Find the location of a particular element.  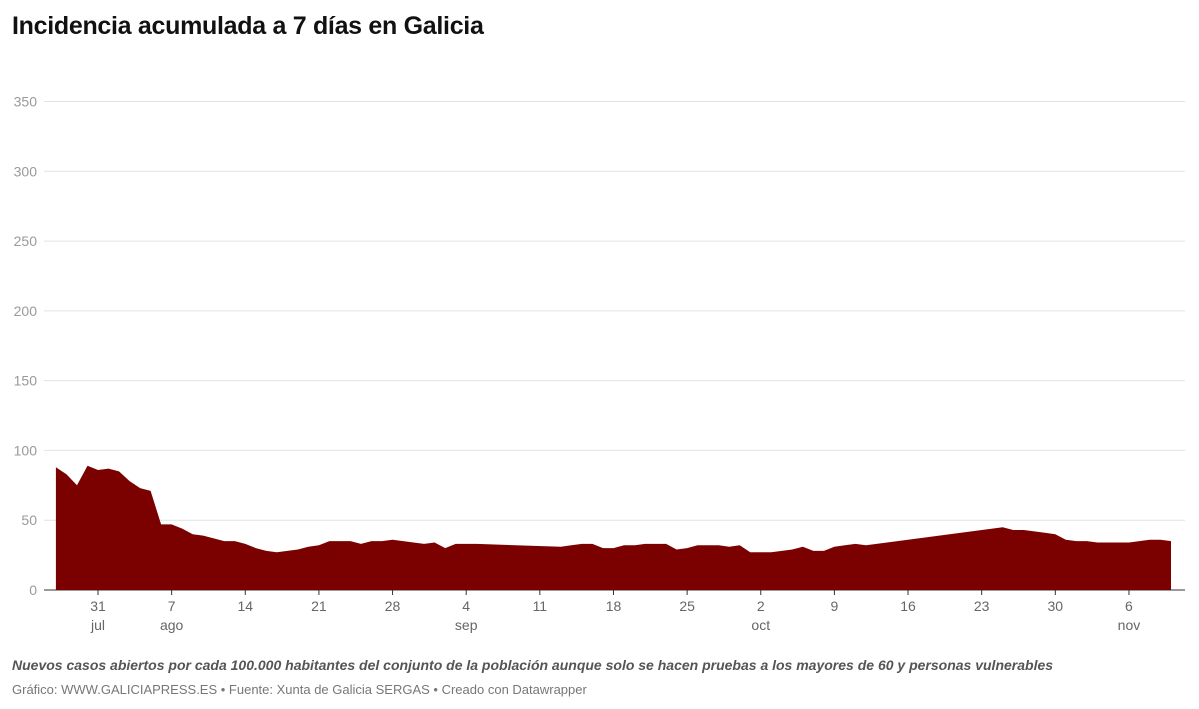

x-tick-label: 7 is located at coordinates (172, 606).